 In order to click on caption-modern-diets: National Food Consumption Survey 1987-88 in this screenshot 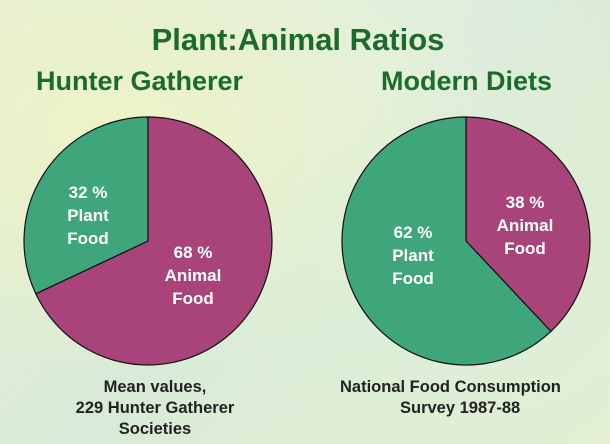, I will do `click(475, 398)`.